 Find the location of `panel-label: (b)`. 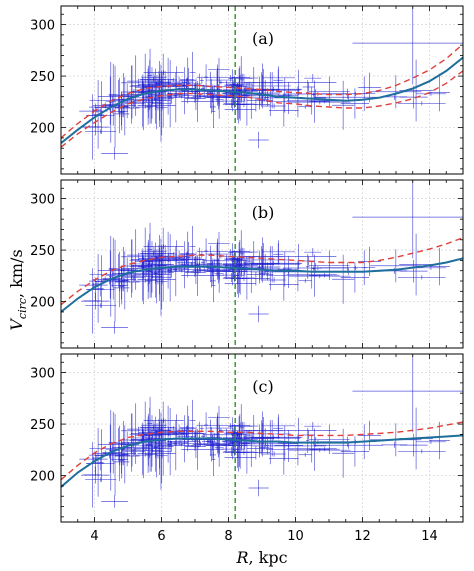

panel-label: (b) is located at coordinates (263, 212).